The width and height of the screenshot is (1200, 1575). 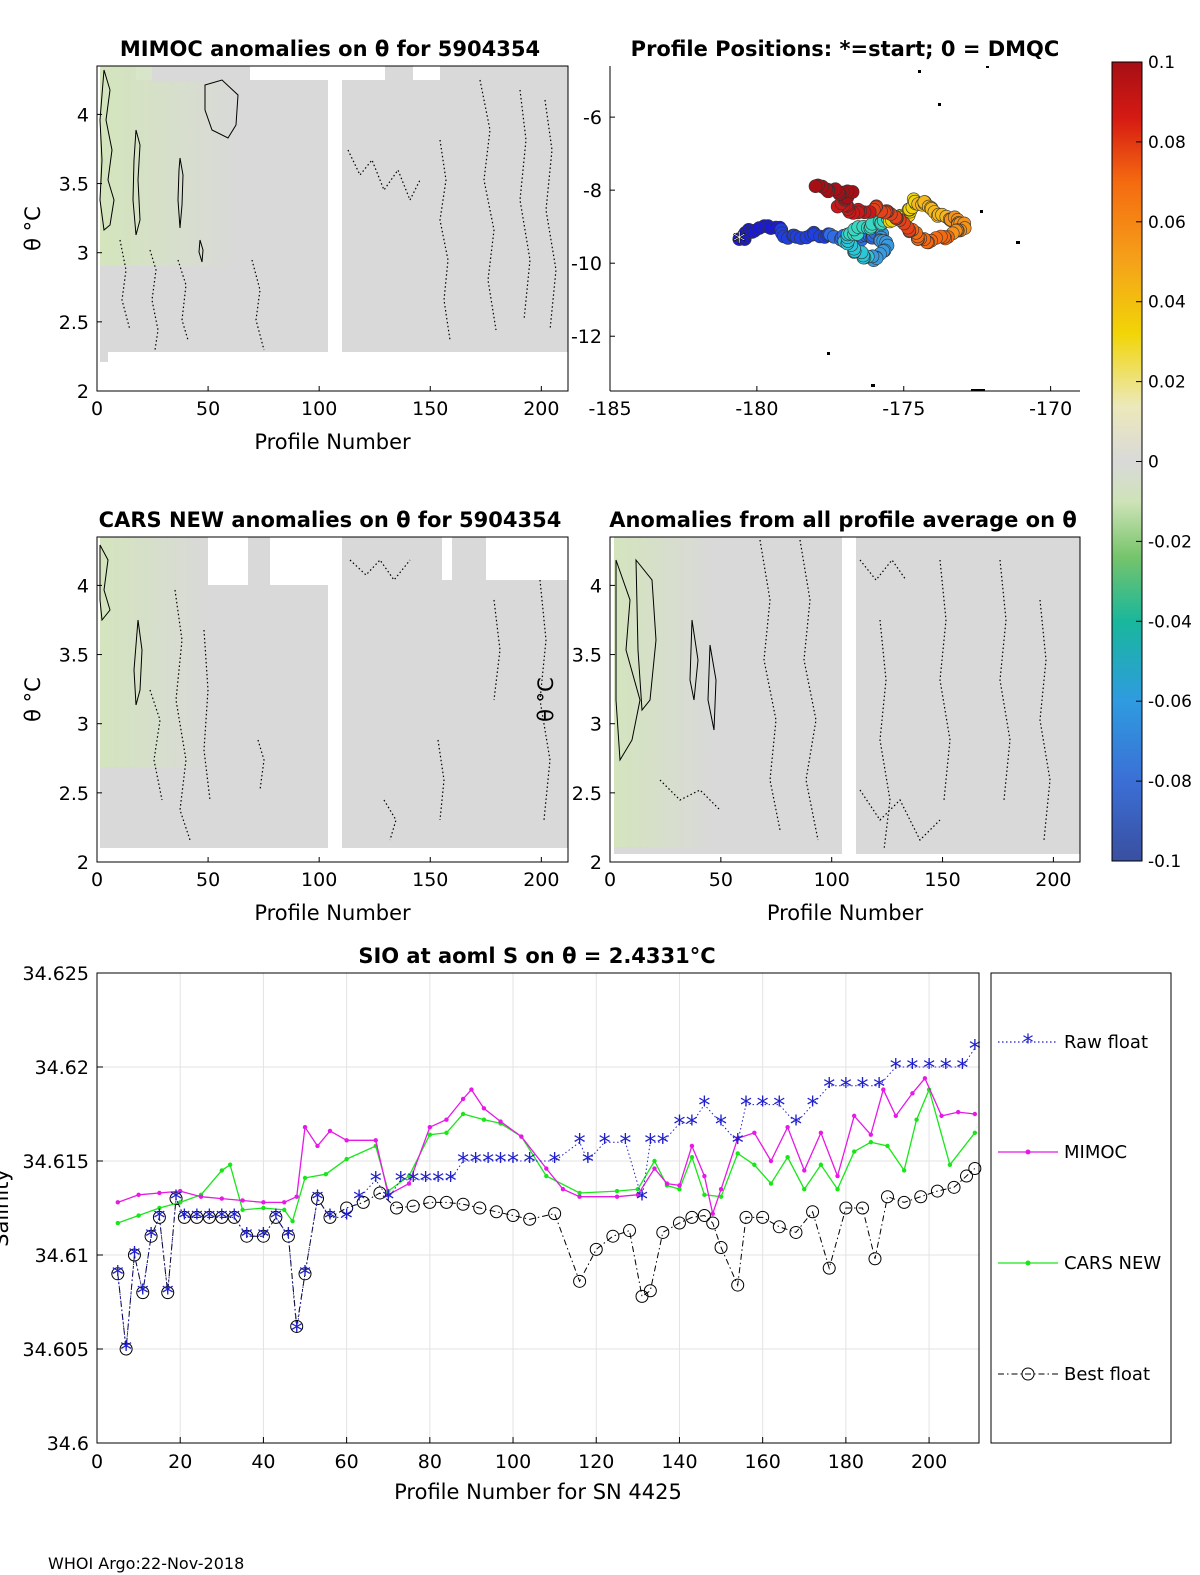 I want to click on y-tick-label: 34.605, so click(x=56, y=1350).